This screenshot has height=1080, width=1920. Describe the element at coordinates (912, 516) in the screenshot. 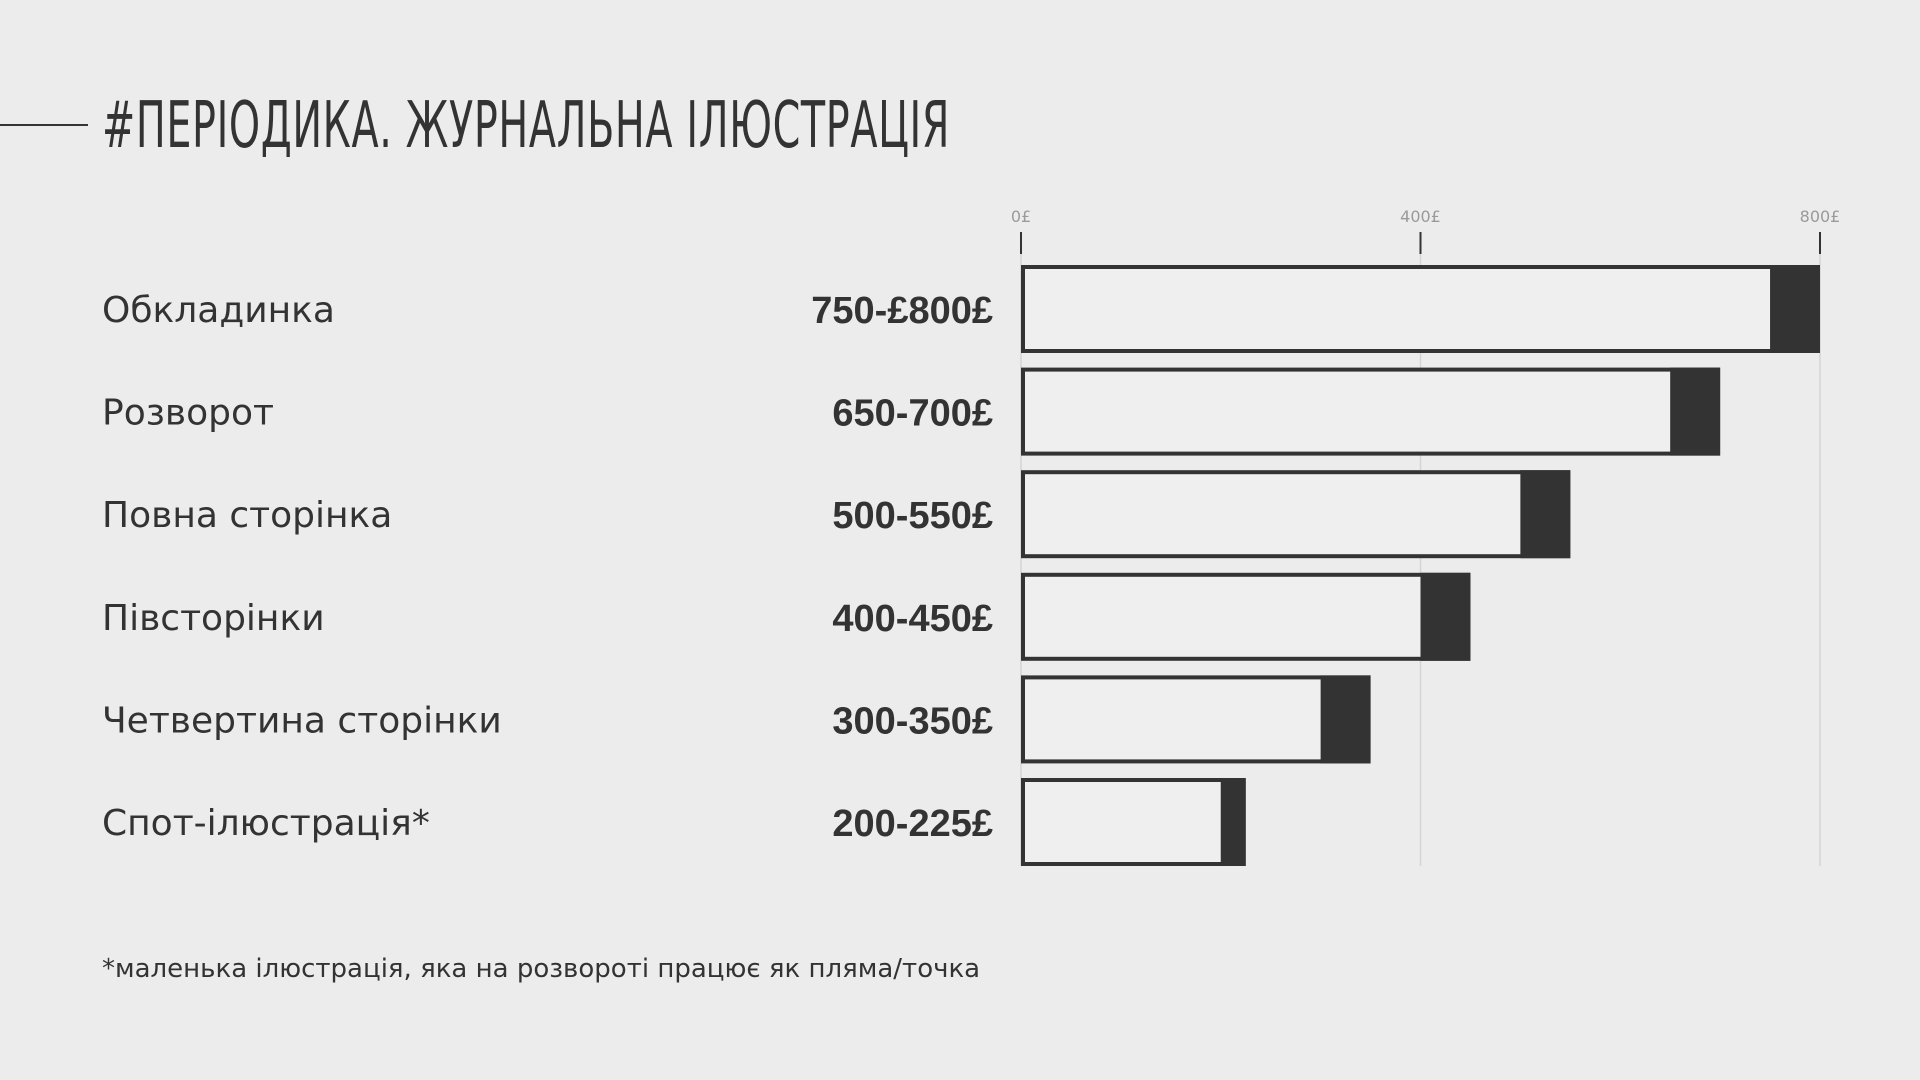

I see `range-label: 500-550£` at that location.